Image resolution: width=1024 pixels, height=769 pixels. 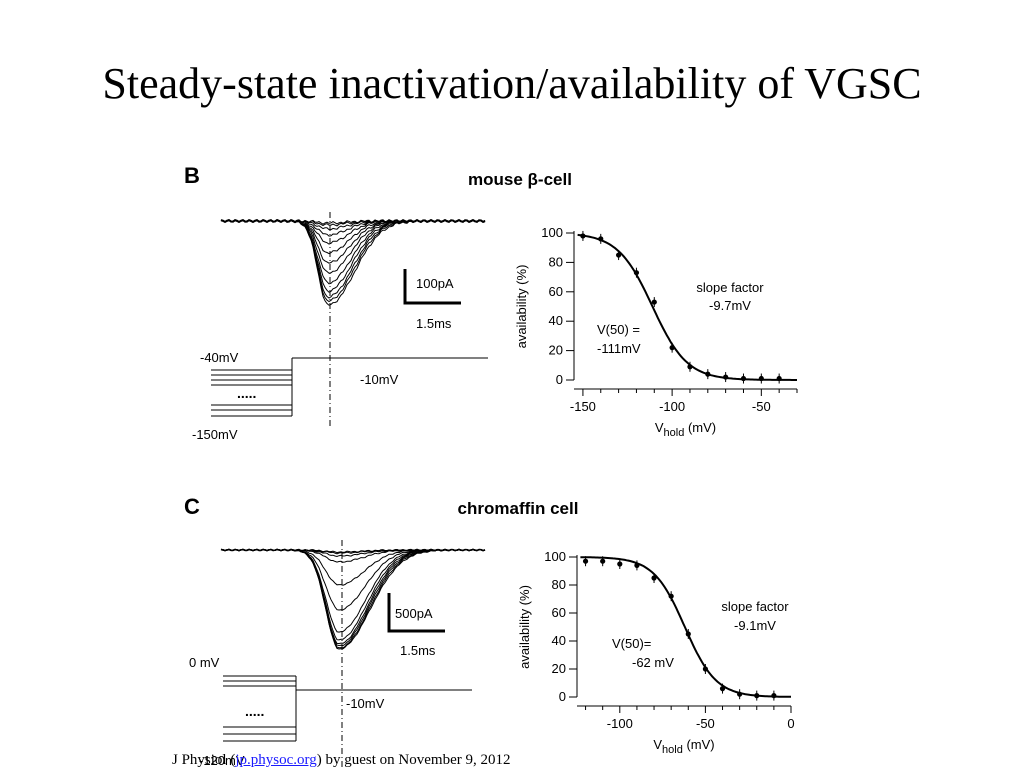 I want to click on panel-b-hold-bottom-label: -150mV, so click(x=215, y=434).